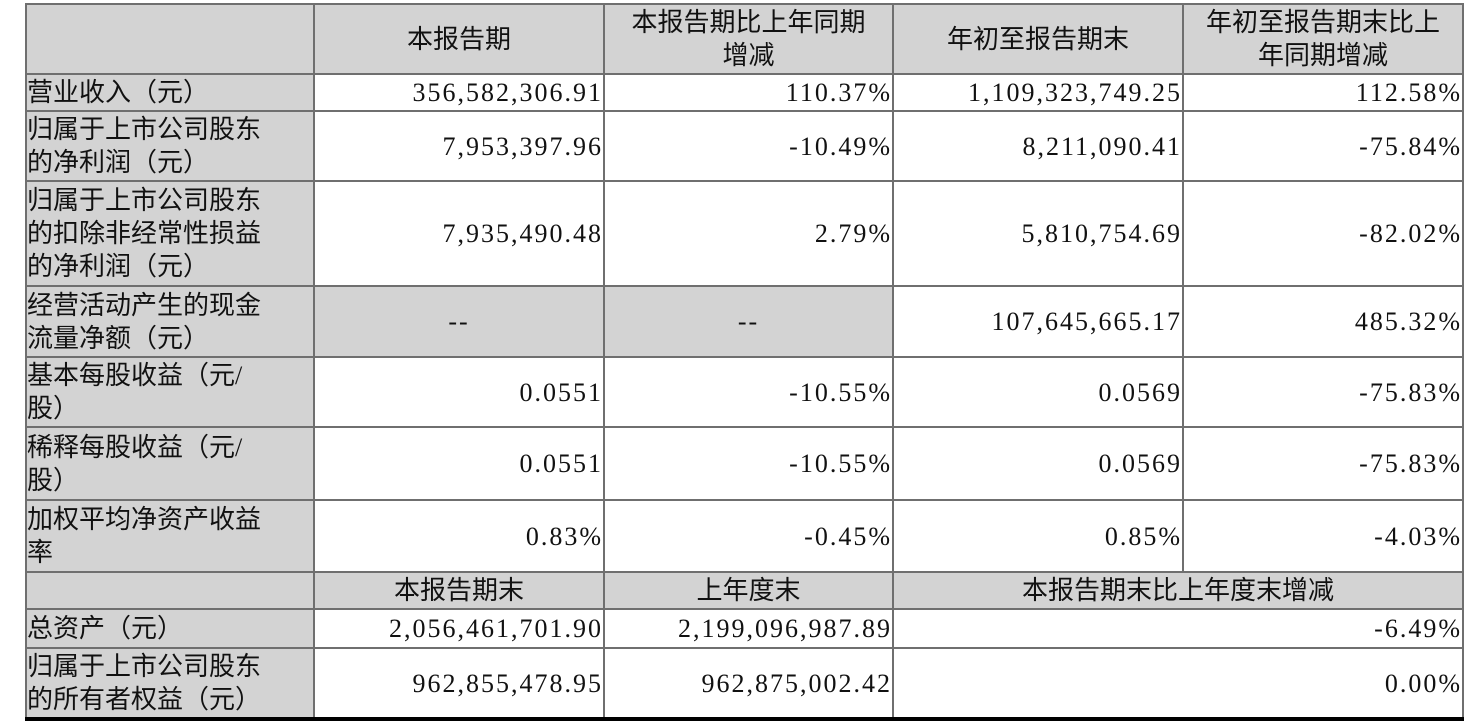 This screenshot has width=1479, height=725. What do you see at coordinates (170, 146) in the screenshot?
I see `row-label: 归属于上市公司股东 的净利润（元）` at bounding box center [170, 146].